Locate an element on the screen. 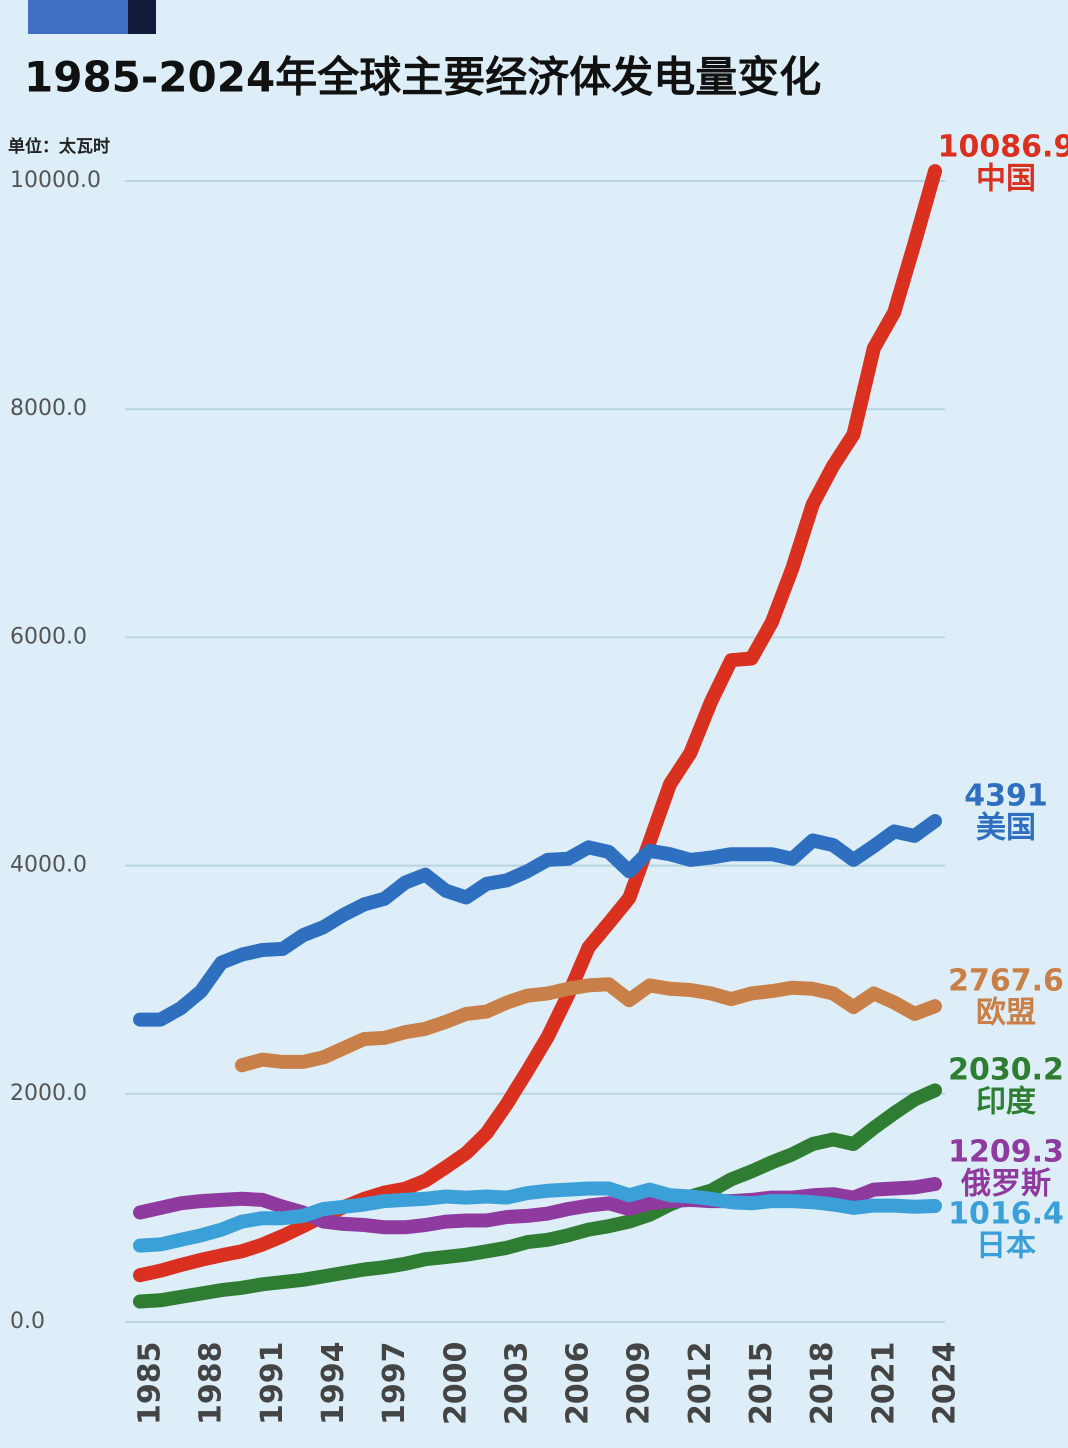 This screenshot has height=1448, width=1068. y-tick-label: 4000.0 is located at coordinates (48, 865).